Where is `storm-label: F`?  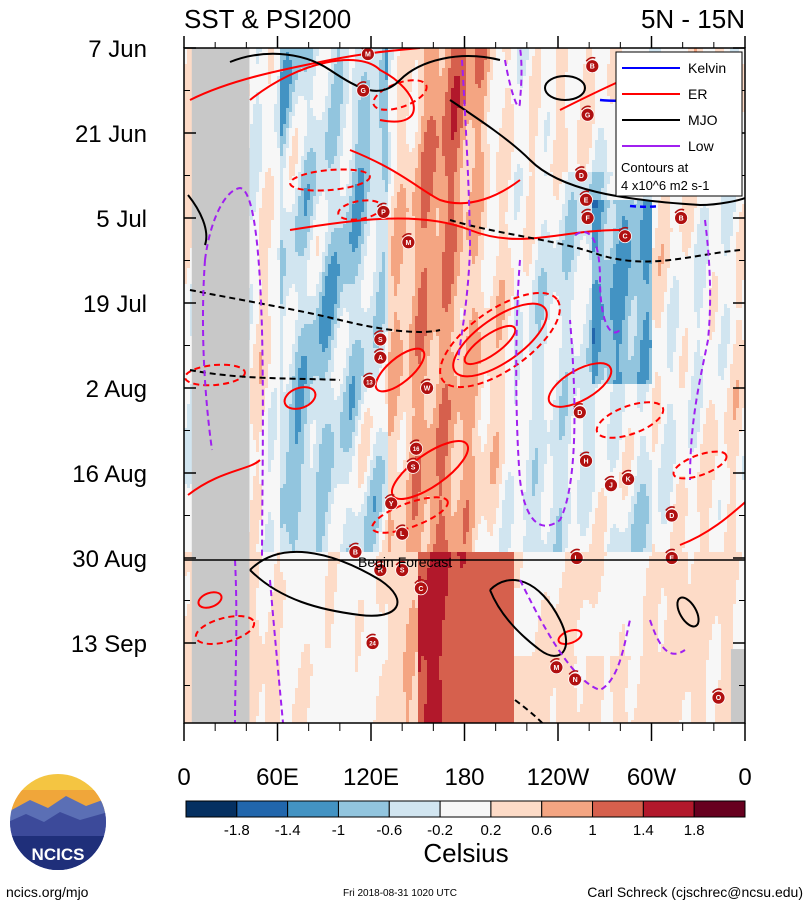
storm-label: F is located at coordinates (587, 219).